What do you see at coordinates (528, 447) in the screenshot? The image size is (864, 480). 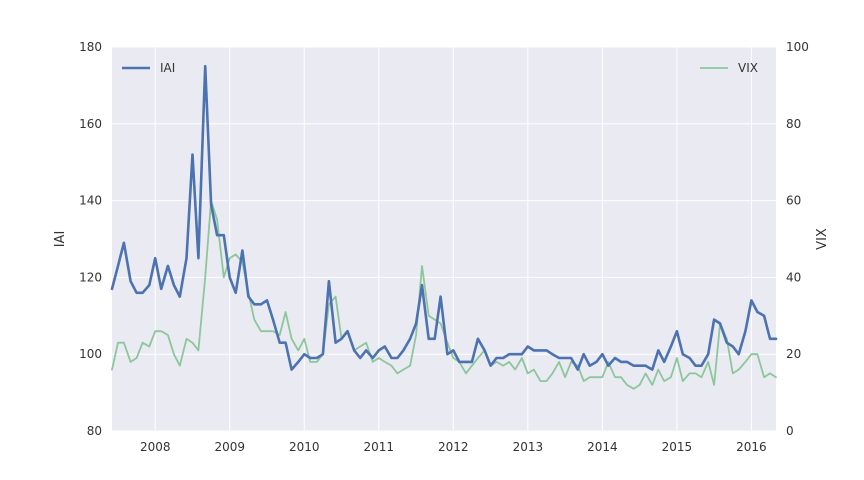 I see `x-tick-label: 2013` at bounding box center [528, 447].